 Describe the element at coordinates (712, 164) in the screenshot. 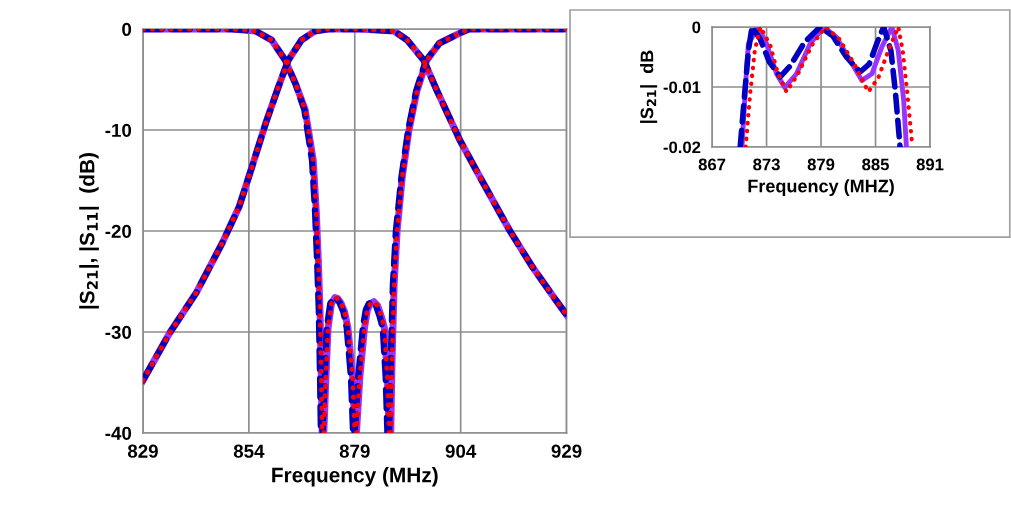

I see `x-tick-label: 867` at that location.